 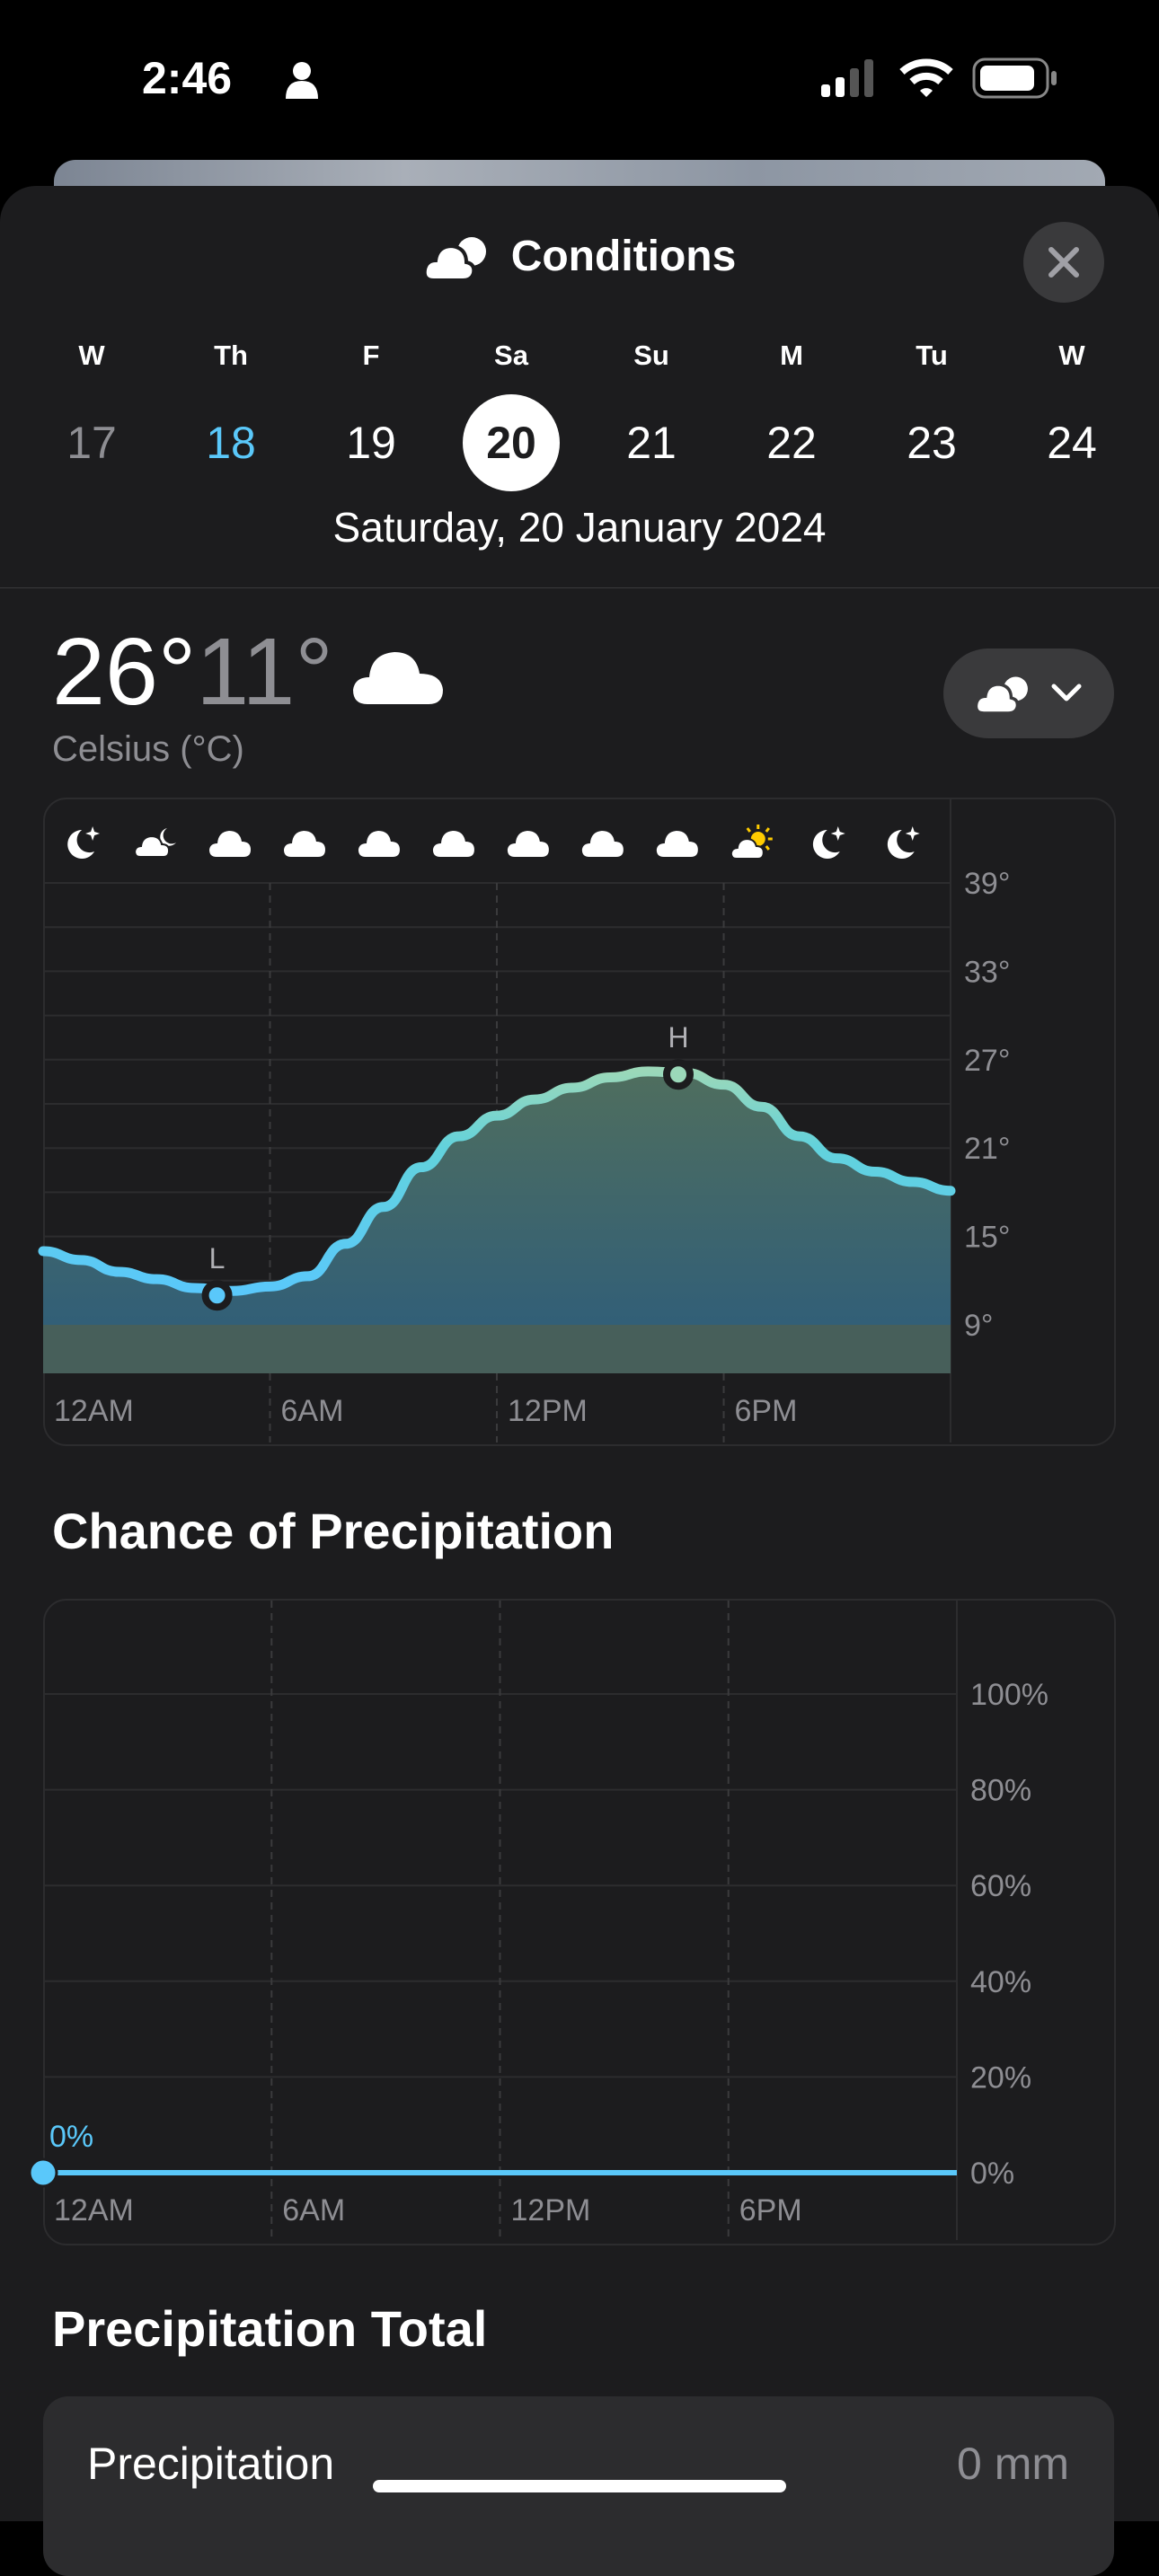 I want to click on close-icon, so click(x=1063, y=262).